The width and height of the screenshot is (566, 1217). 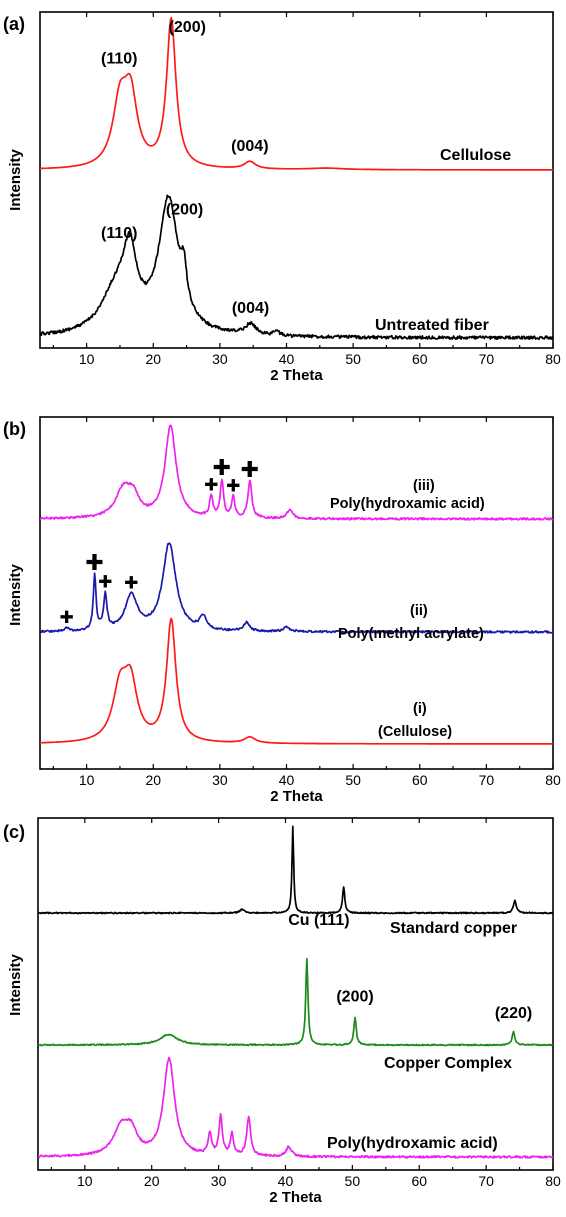 What do you see at coordinates (513, 1013) in the screenshot?
I see `peak-annotation: (220)` at bounding box center [513, 1013].